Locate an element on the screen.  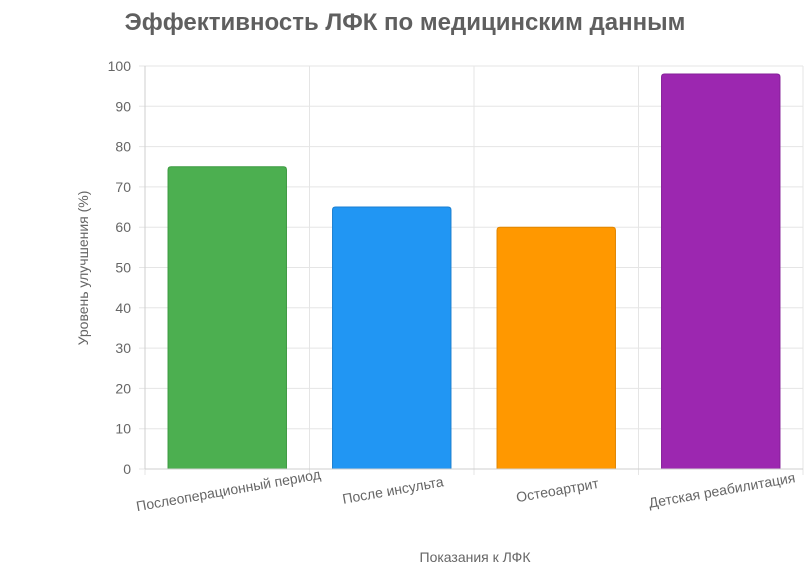
y-tick-label: 50 is located at coordinates (123, 268).